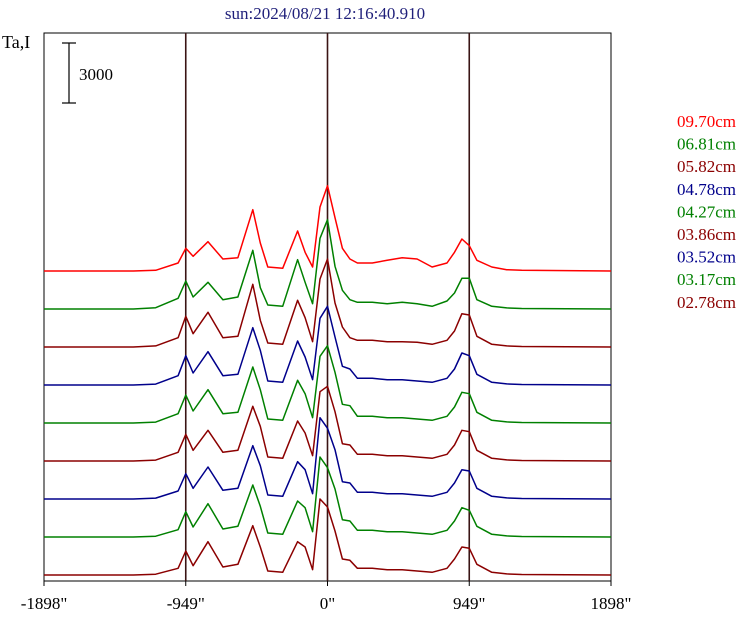  Describe the element at coordinates (327, 603) in the screenshot. I see `x-tick-label: 0"` at that location.